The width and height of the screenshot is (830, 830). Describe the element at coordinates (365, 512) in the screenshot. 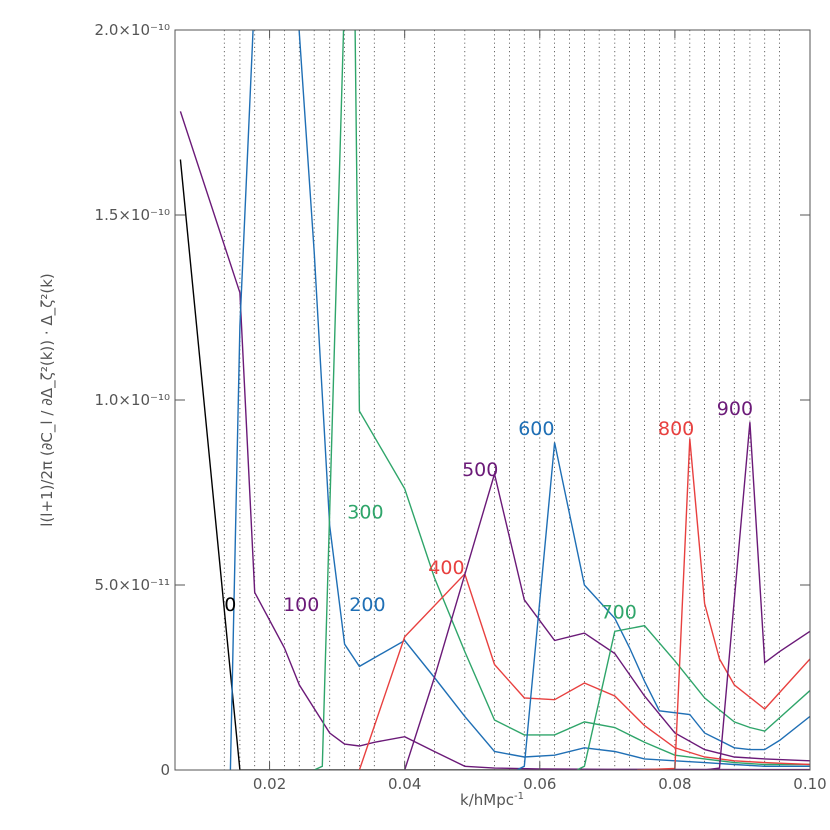

I see `curve-label-300: 300` at that location.